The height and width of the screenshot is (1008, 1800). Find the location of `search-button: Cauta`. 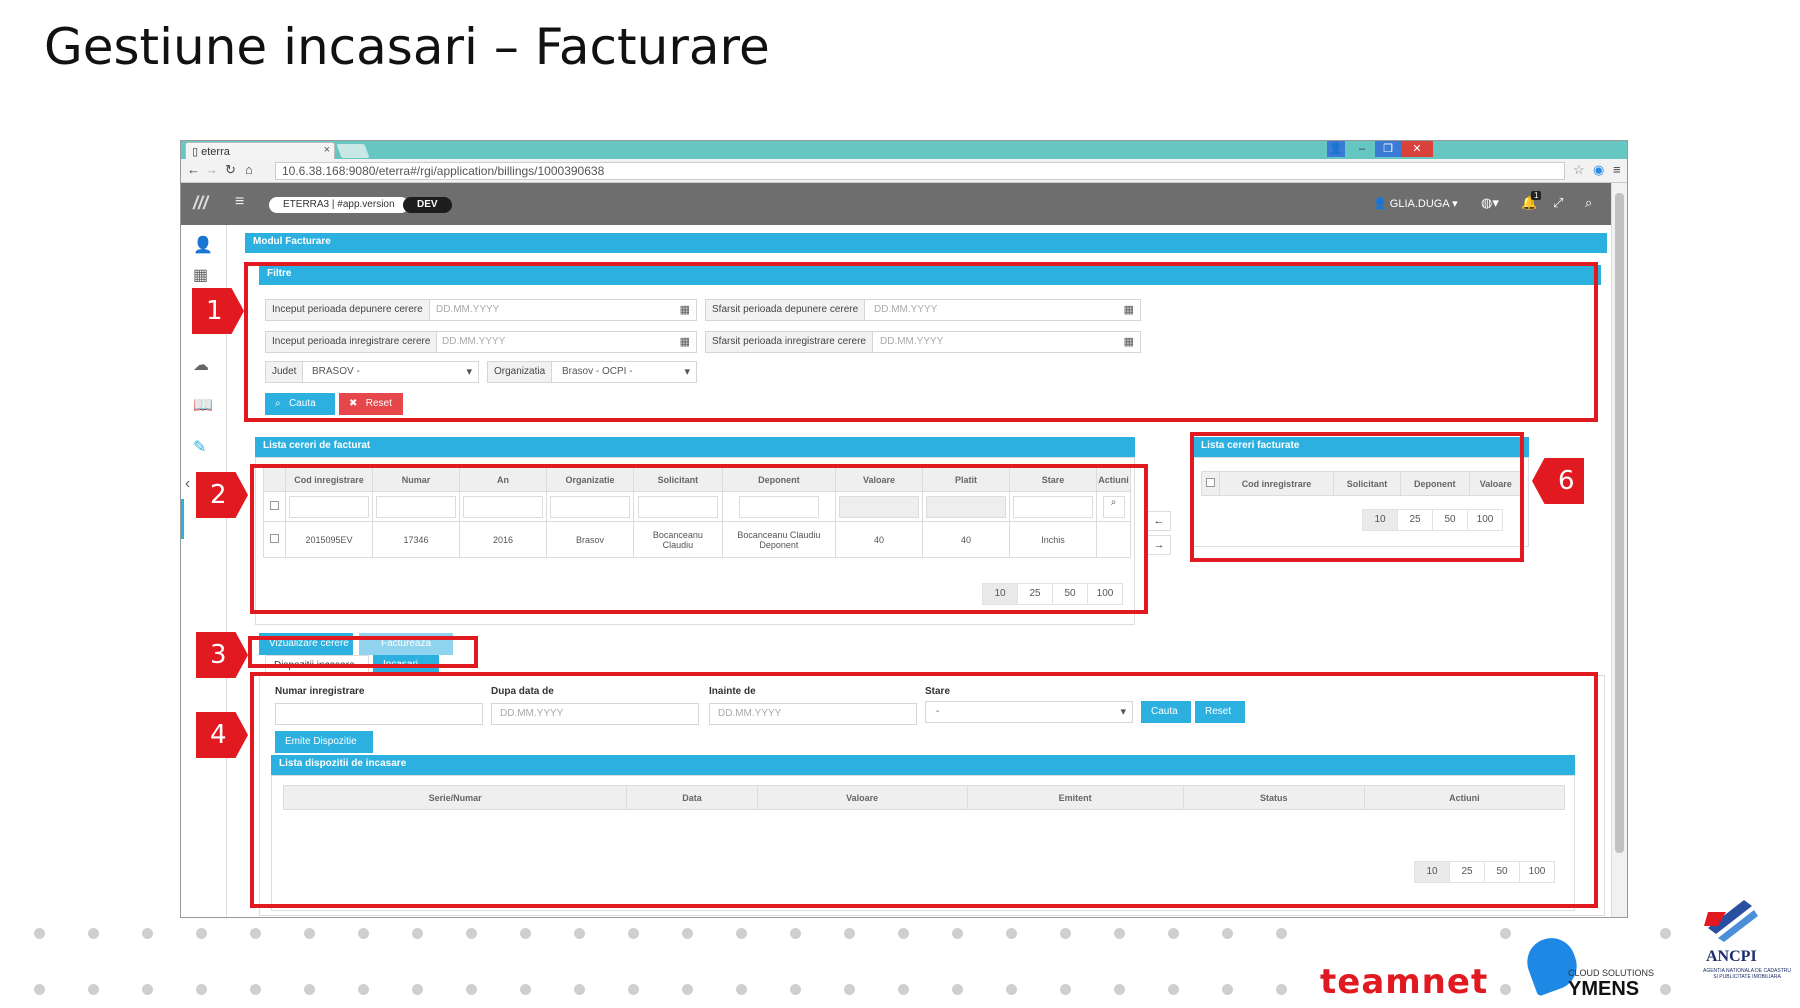

search-button: Cauta is located at coordinates (1166, 712).